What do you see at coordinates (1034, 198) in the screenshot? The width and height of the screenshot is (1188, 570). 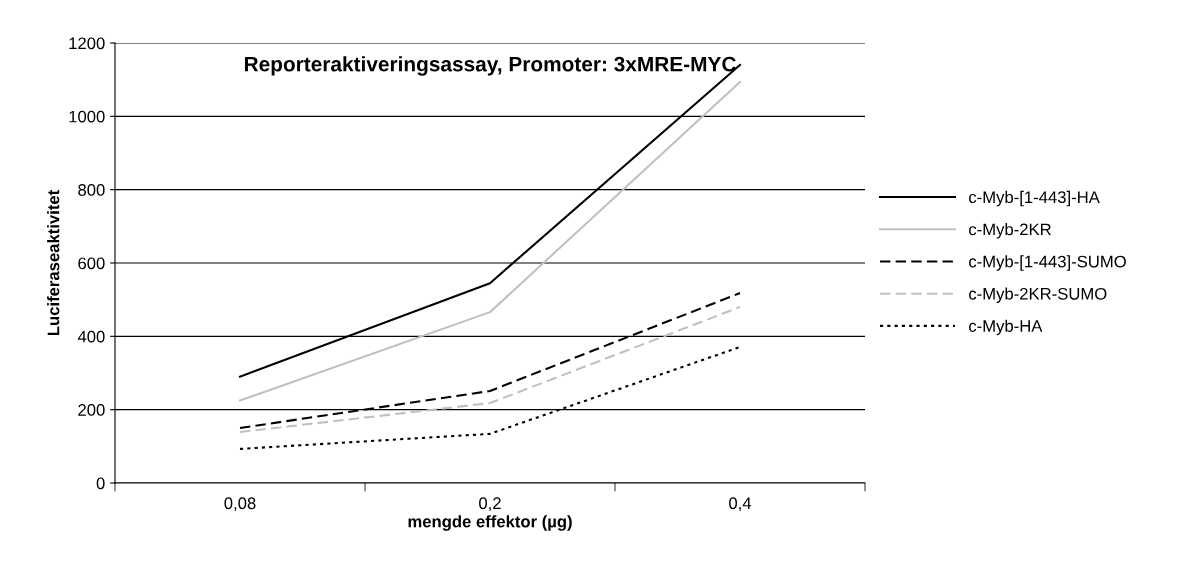 I see `legend-label: c-Myb-[1-443]-HA` at bounding box center [1034, 198].